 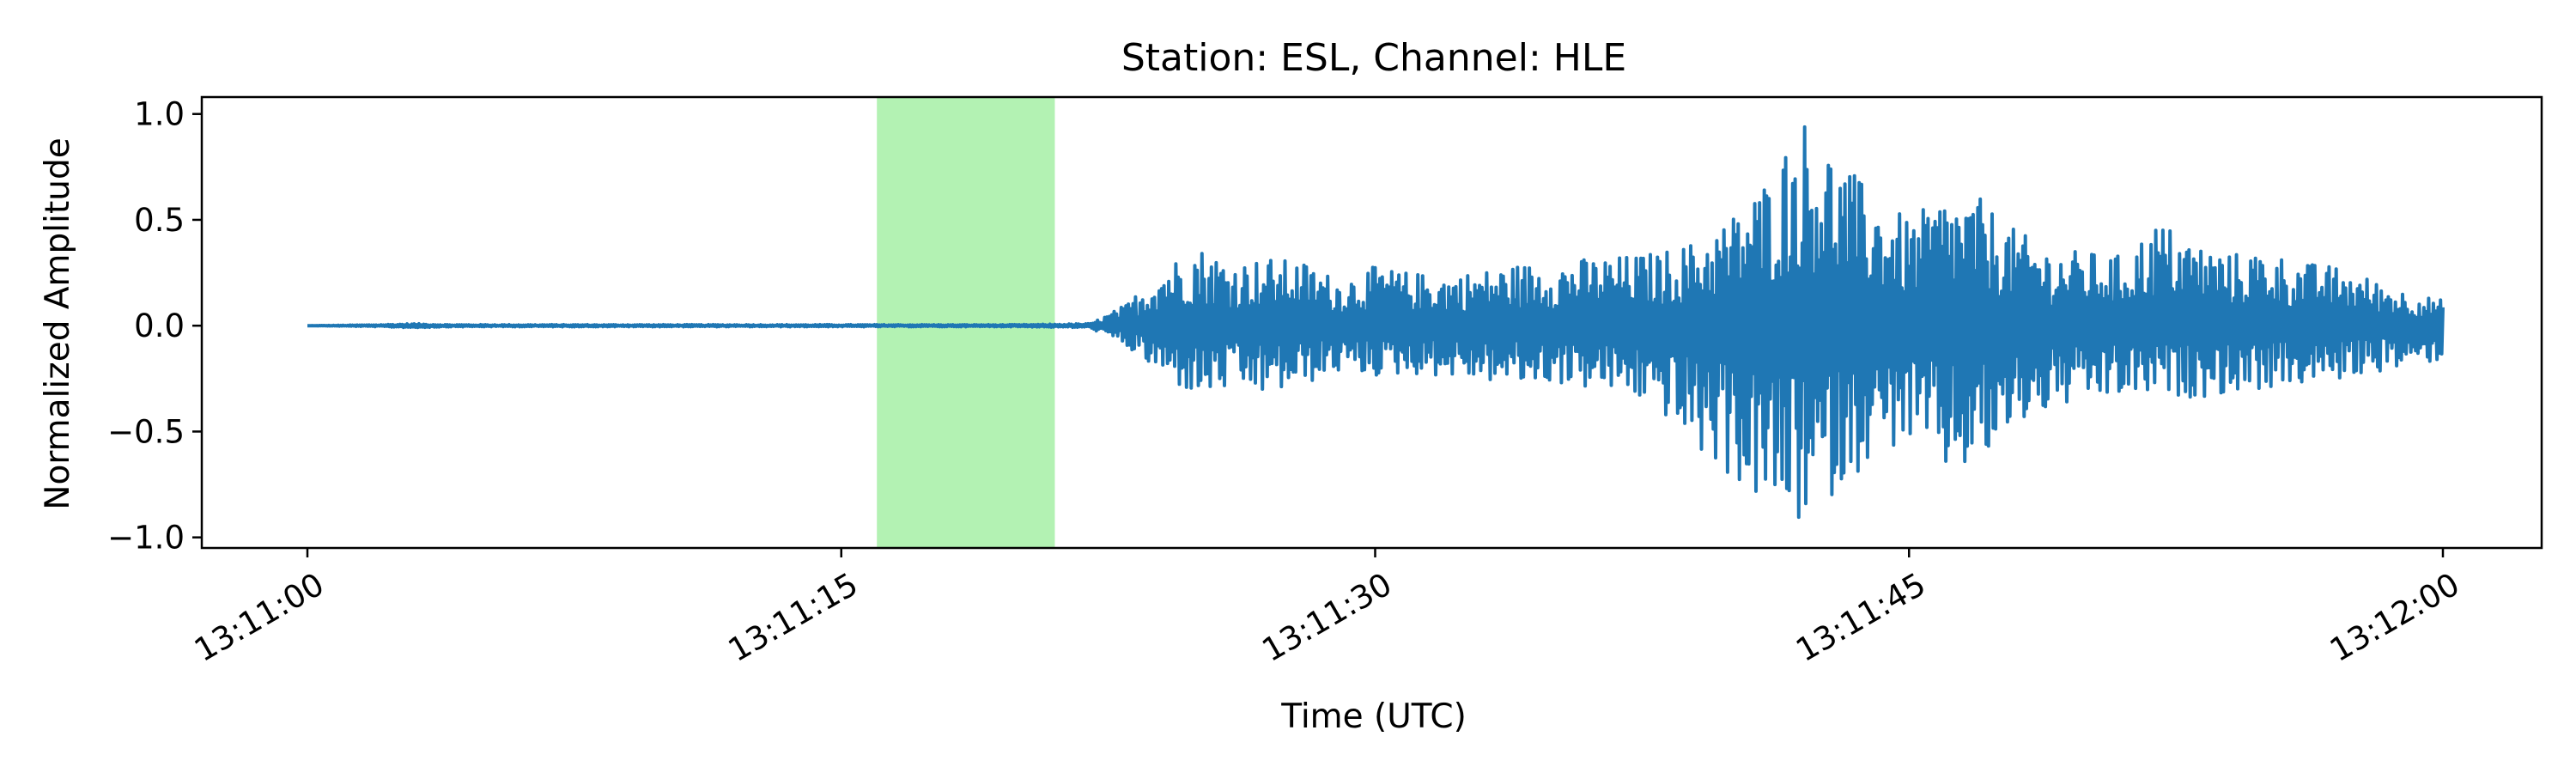 What do you see at coordinates (2394, 617) in the screenshot?
I see `x-tick-label: 13:12:00` at bounding box center [2394, 617].